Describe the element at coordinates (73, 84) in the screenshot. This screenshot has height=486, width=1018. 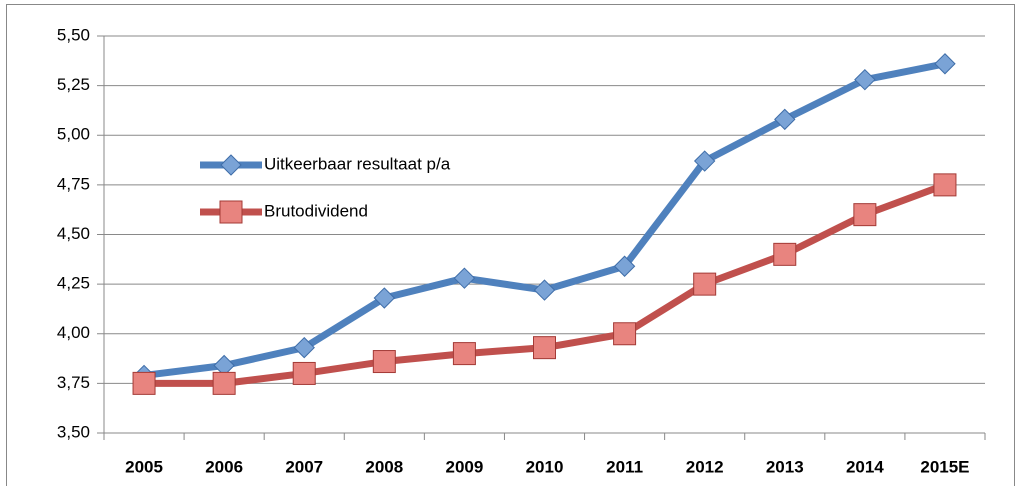
I see `y-tick-label: 5,25` at that location.